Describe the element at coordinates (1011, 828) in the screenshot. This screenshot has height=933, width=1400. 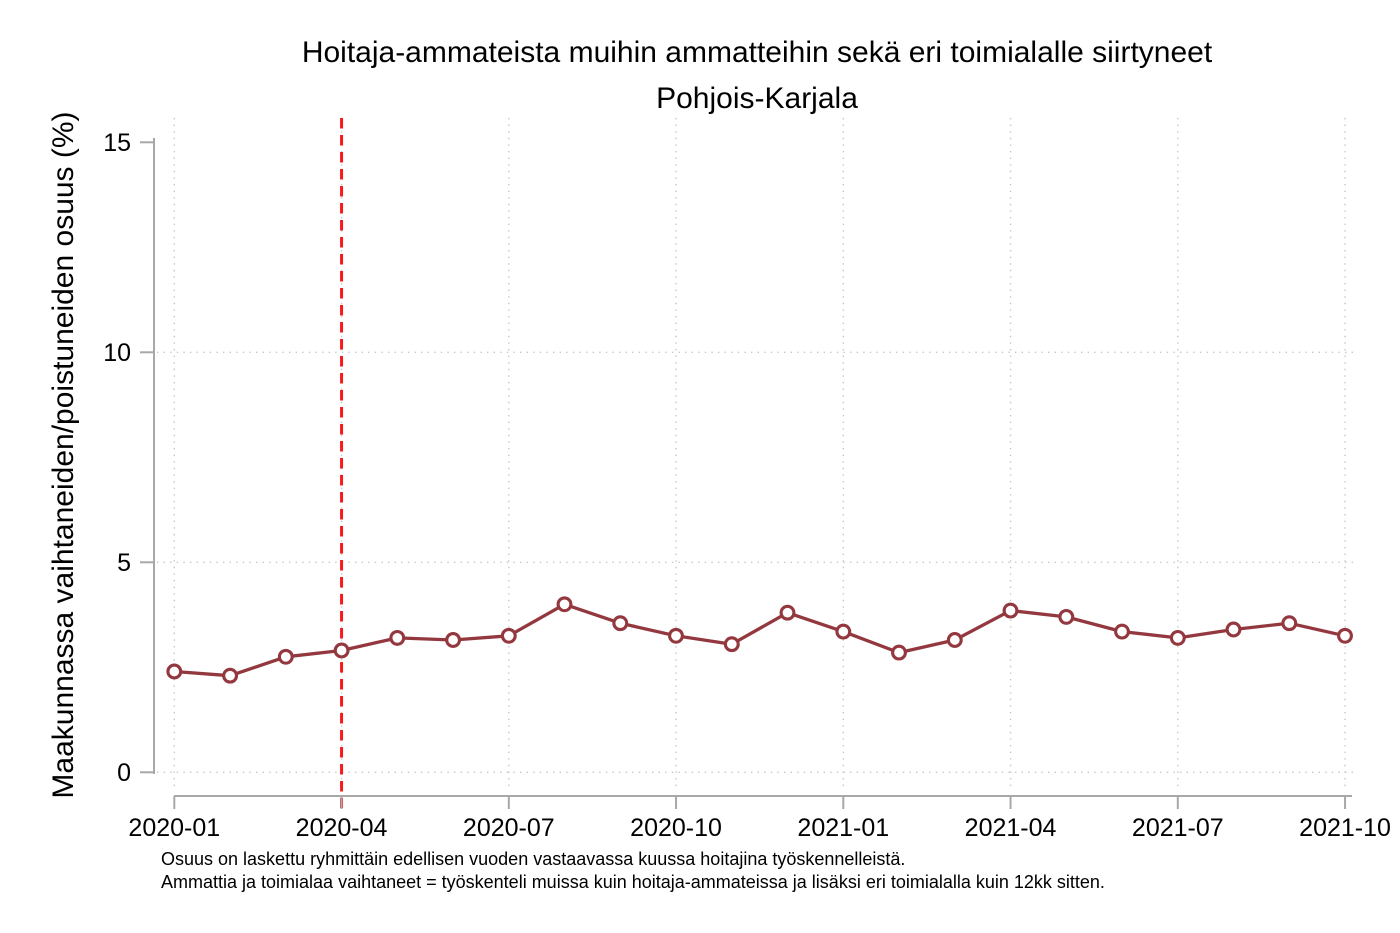
I see `x-tick-label: 2021-04` at that location.